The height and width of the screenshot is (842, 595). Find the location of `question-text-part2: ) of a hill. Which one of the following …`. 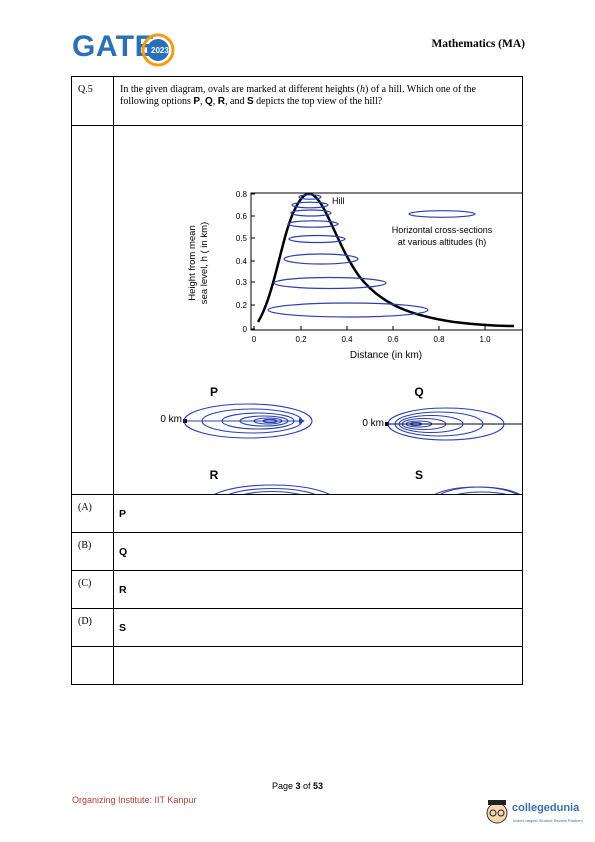

question-text-part2: ) of a hill. Which one of the following … is located at coordinates (298, 95).